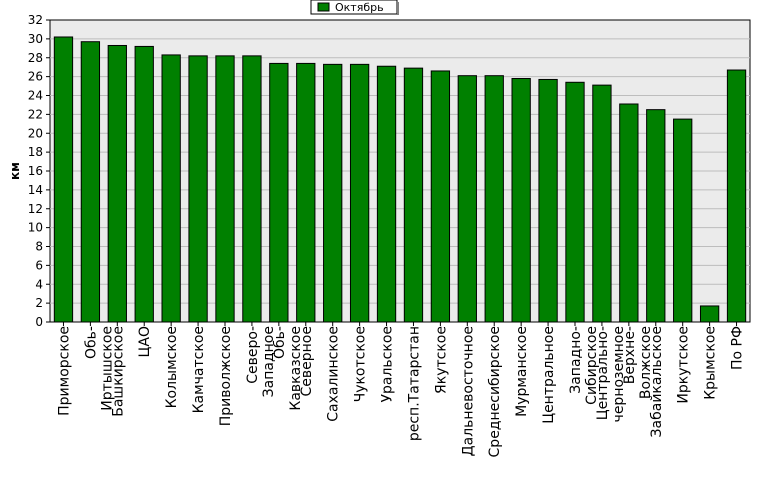 This screenshot has width=777, height=479. I want to click on y-tick-label: 8, so click(39, 247).